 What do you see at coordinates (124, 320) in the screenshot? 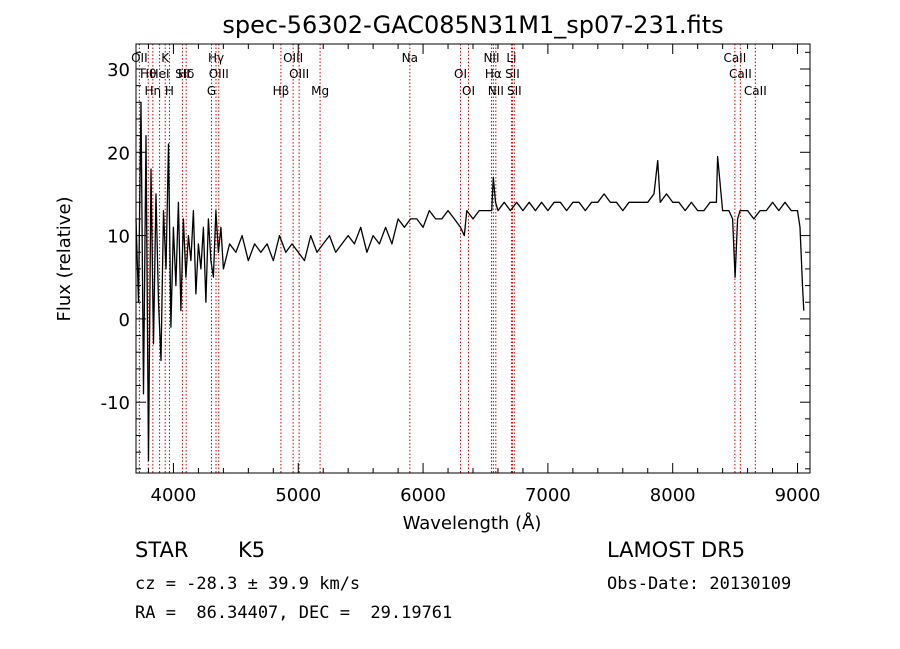
I see `y-tick-label: 0` at bounding box center [124, 320].